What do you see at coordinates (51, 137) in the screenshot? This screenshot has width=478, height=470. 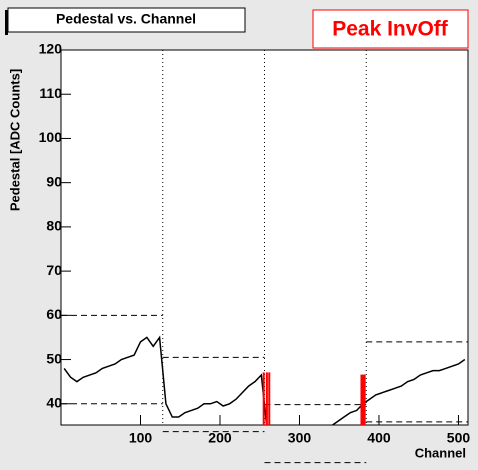 I see `y-tick-label: 100` at bounding box center [51, 137].